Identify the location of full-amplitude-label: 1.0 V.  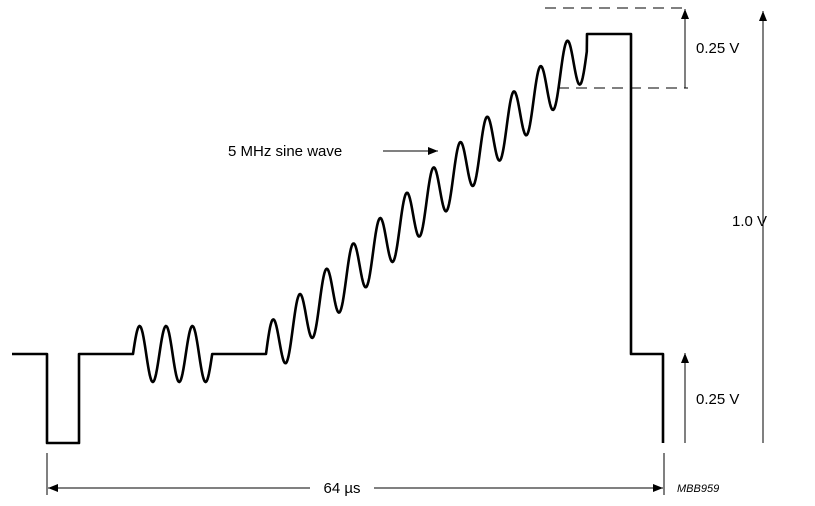
(749, 221).